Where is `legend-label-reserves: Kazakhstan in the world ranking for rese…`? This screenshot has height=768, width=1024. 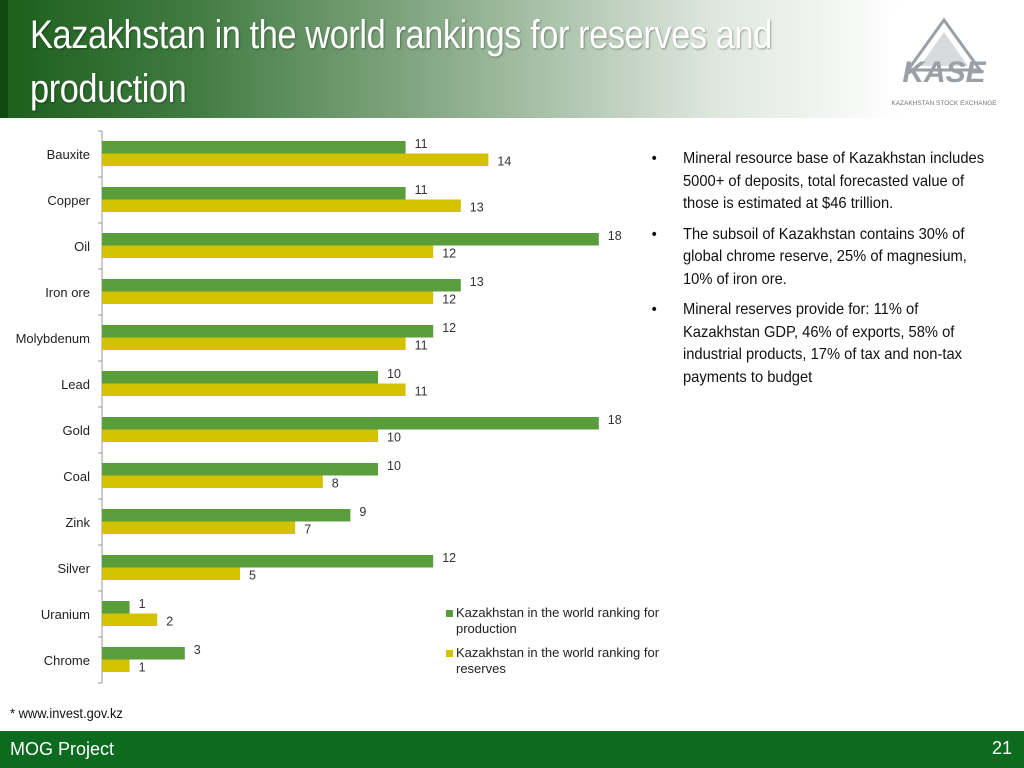 legend-label-reserves: Kazakhstan in the world ranking for rese… is located at coordinates (558, 660).